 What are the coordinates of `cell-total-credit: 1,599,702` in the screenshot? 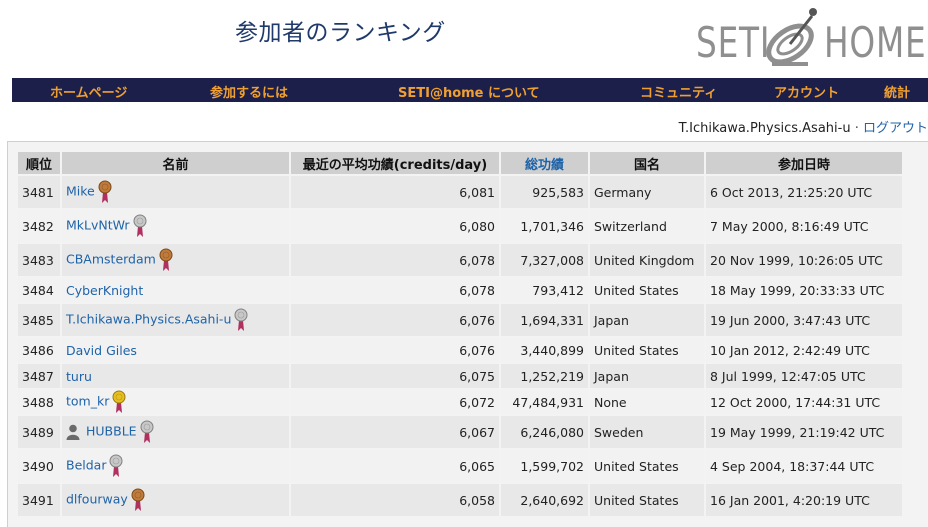 It's located at (544, 466).